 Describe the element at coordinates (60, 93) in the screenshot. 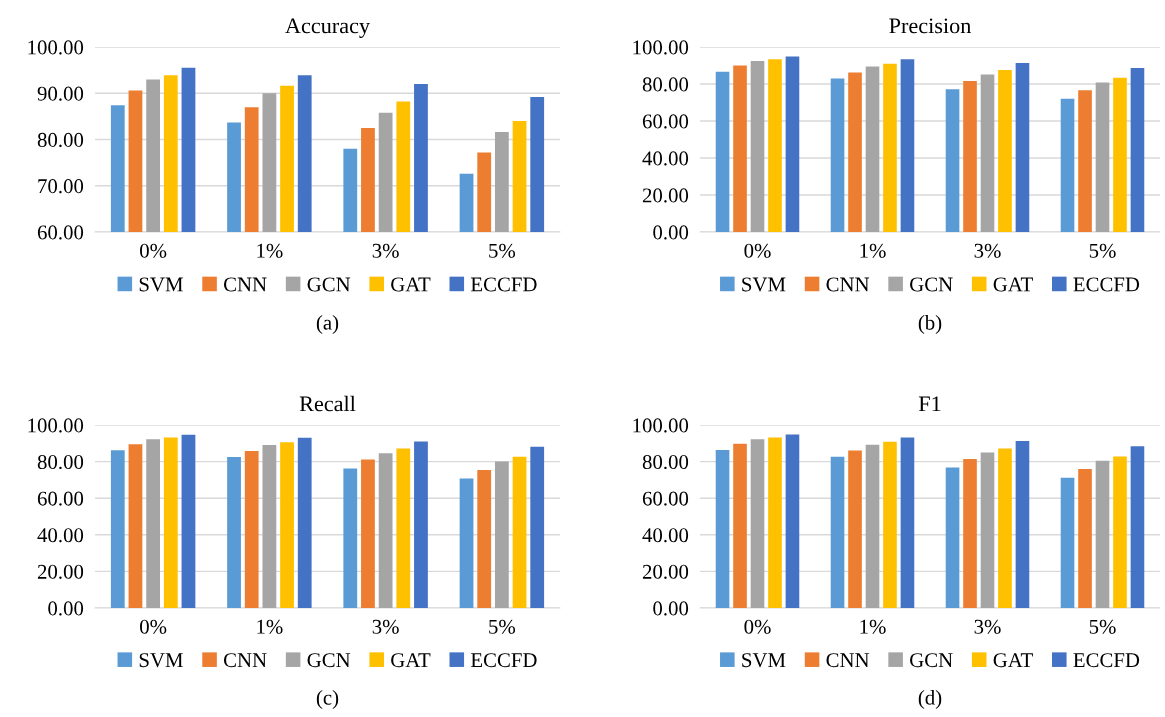

I see `y-tick-label: 90.00` at that location.